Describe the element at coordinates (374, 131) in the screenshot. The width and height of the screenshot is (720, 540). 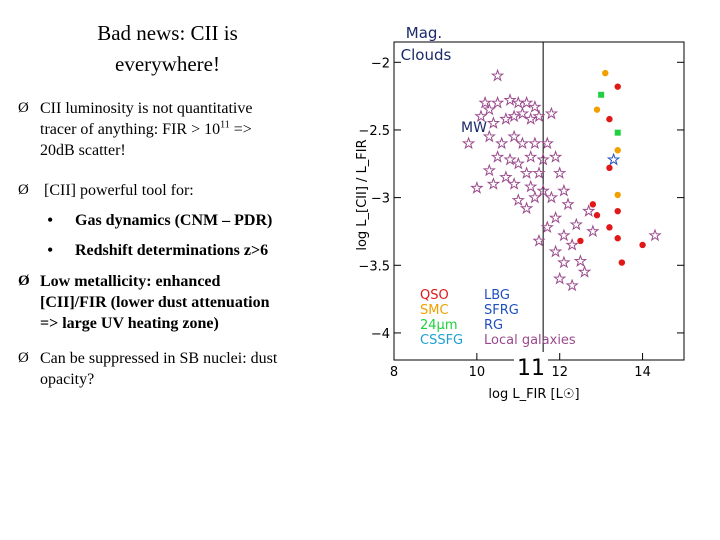
I see `y-tick-label: −2.5` at that location.